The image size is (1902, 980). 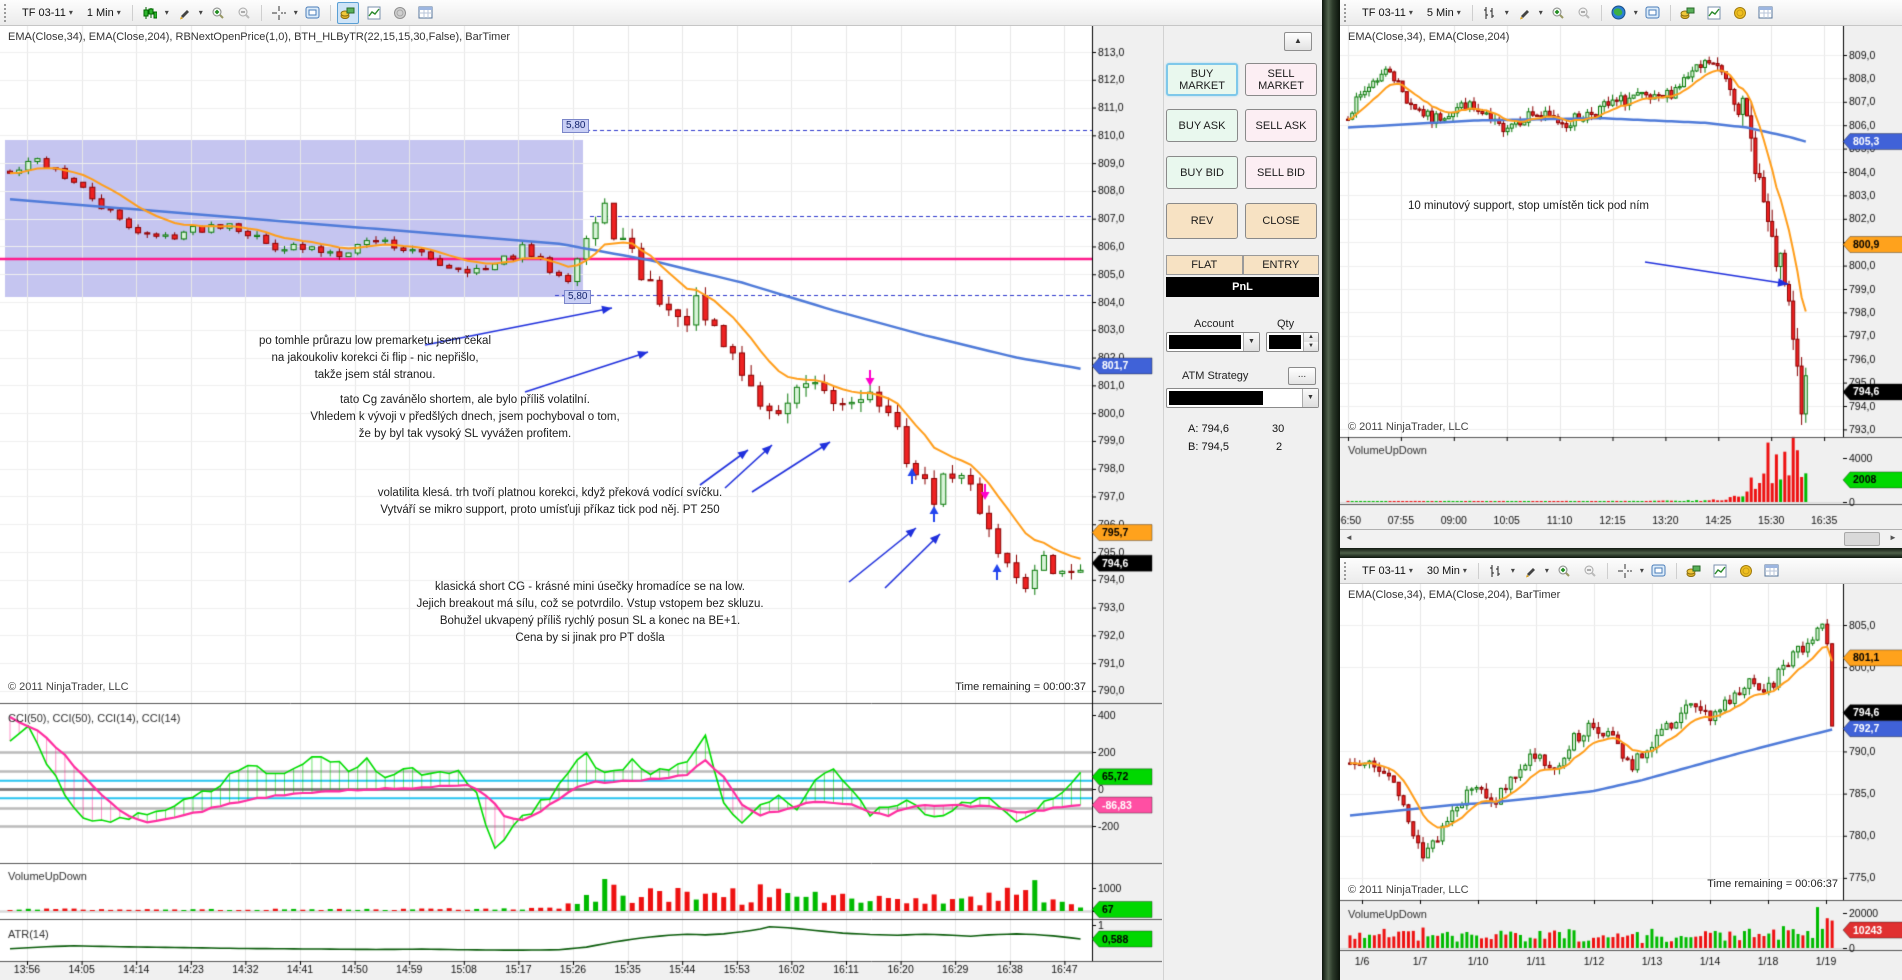 I want to click on bottom-right-toolbar: TF 03-11 ▾ 30 Min ▾ ▾ ▾ ▾, so click(x=1621, y=571).